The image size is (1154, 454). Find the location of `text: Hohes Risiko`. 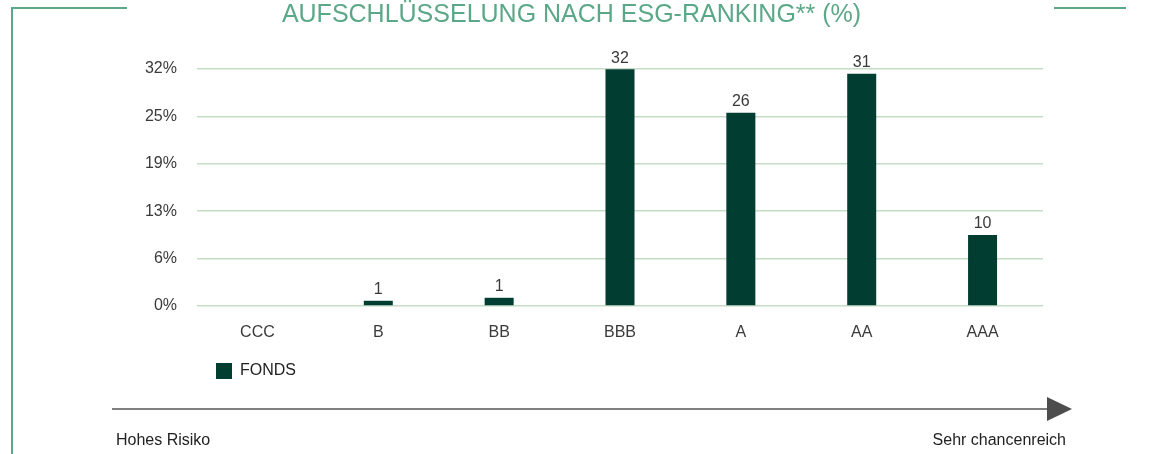

text: Hohes Risiko is located at coordinates (163, 440).